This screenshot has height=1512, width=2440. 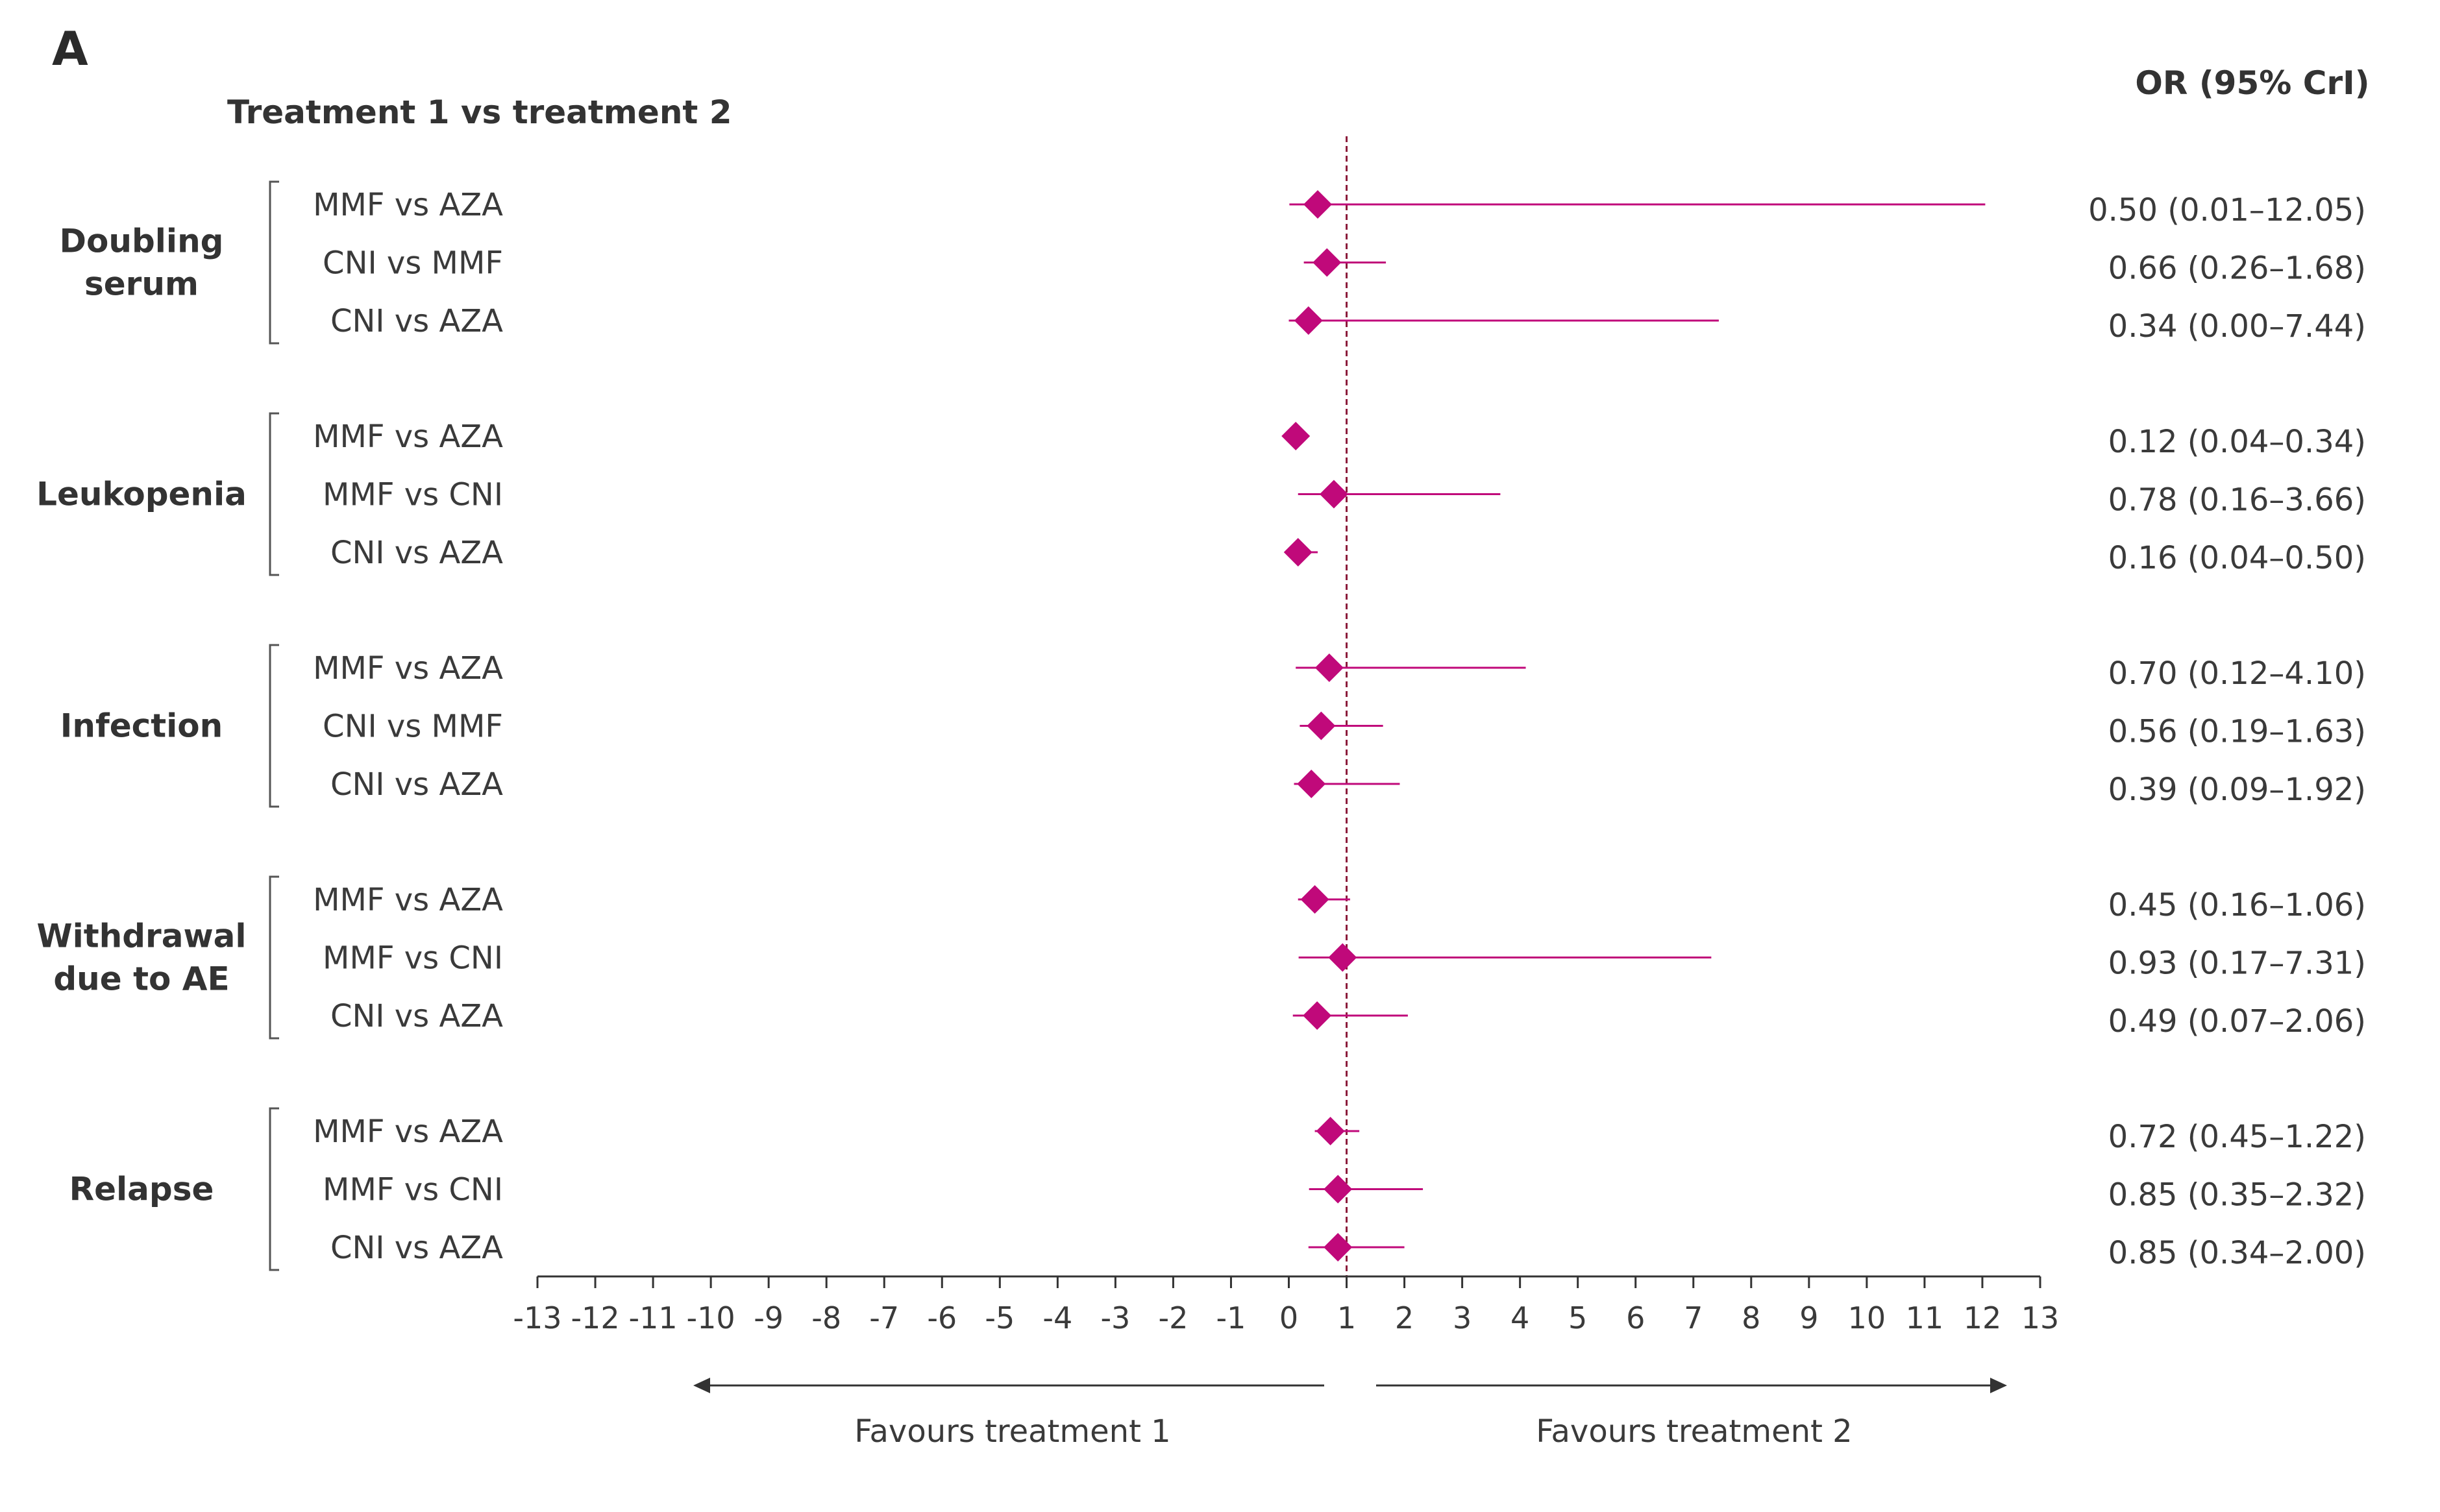 I want to click on or-ci-value: 0.66 (0.26–1.68), so click(x=2237, y=268).